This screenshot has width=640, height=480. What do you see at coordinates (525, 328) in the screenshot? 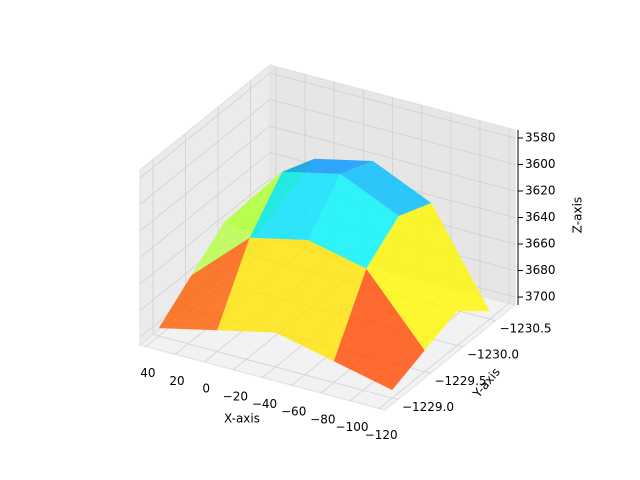
I see `y-tick-label: −1230.5` at bounding box center [525, 328].